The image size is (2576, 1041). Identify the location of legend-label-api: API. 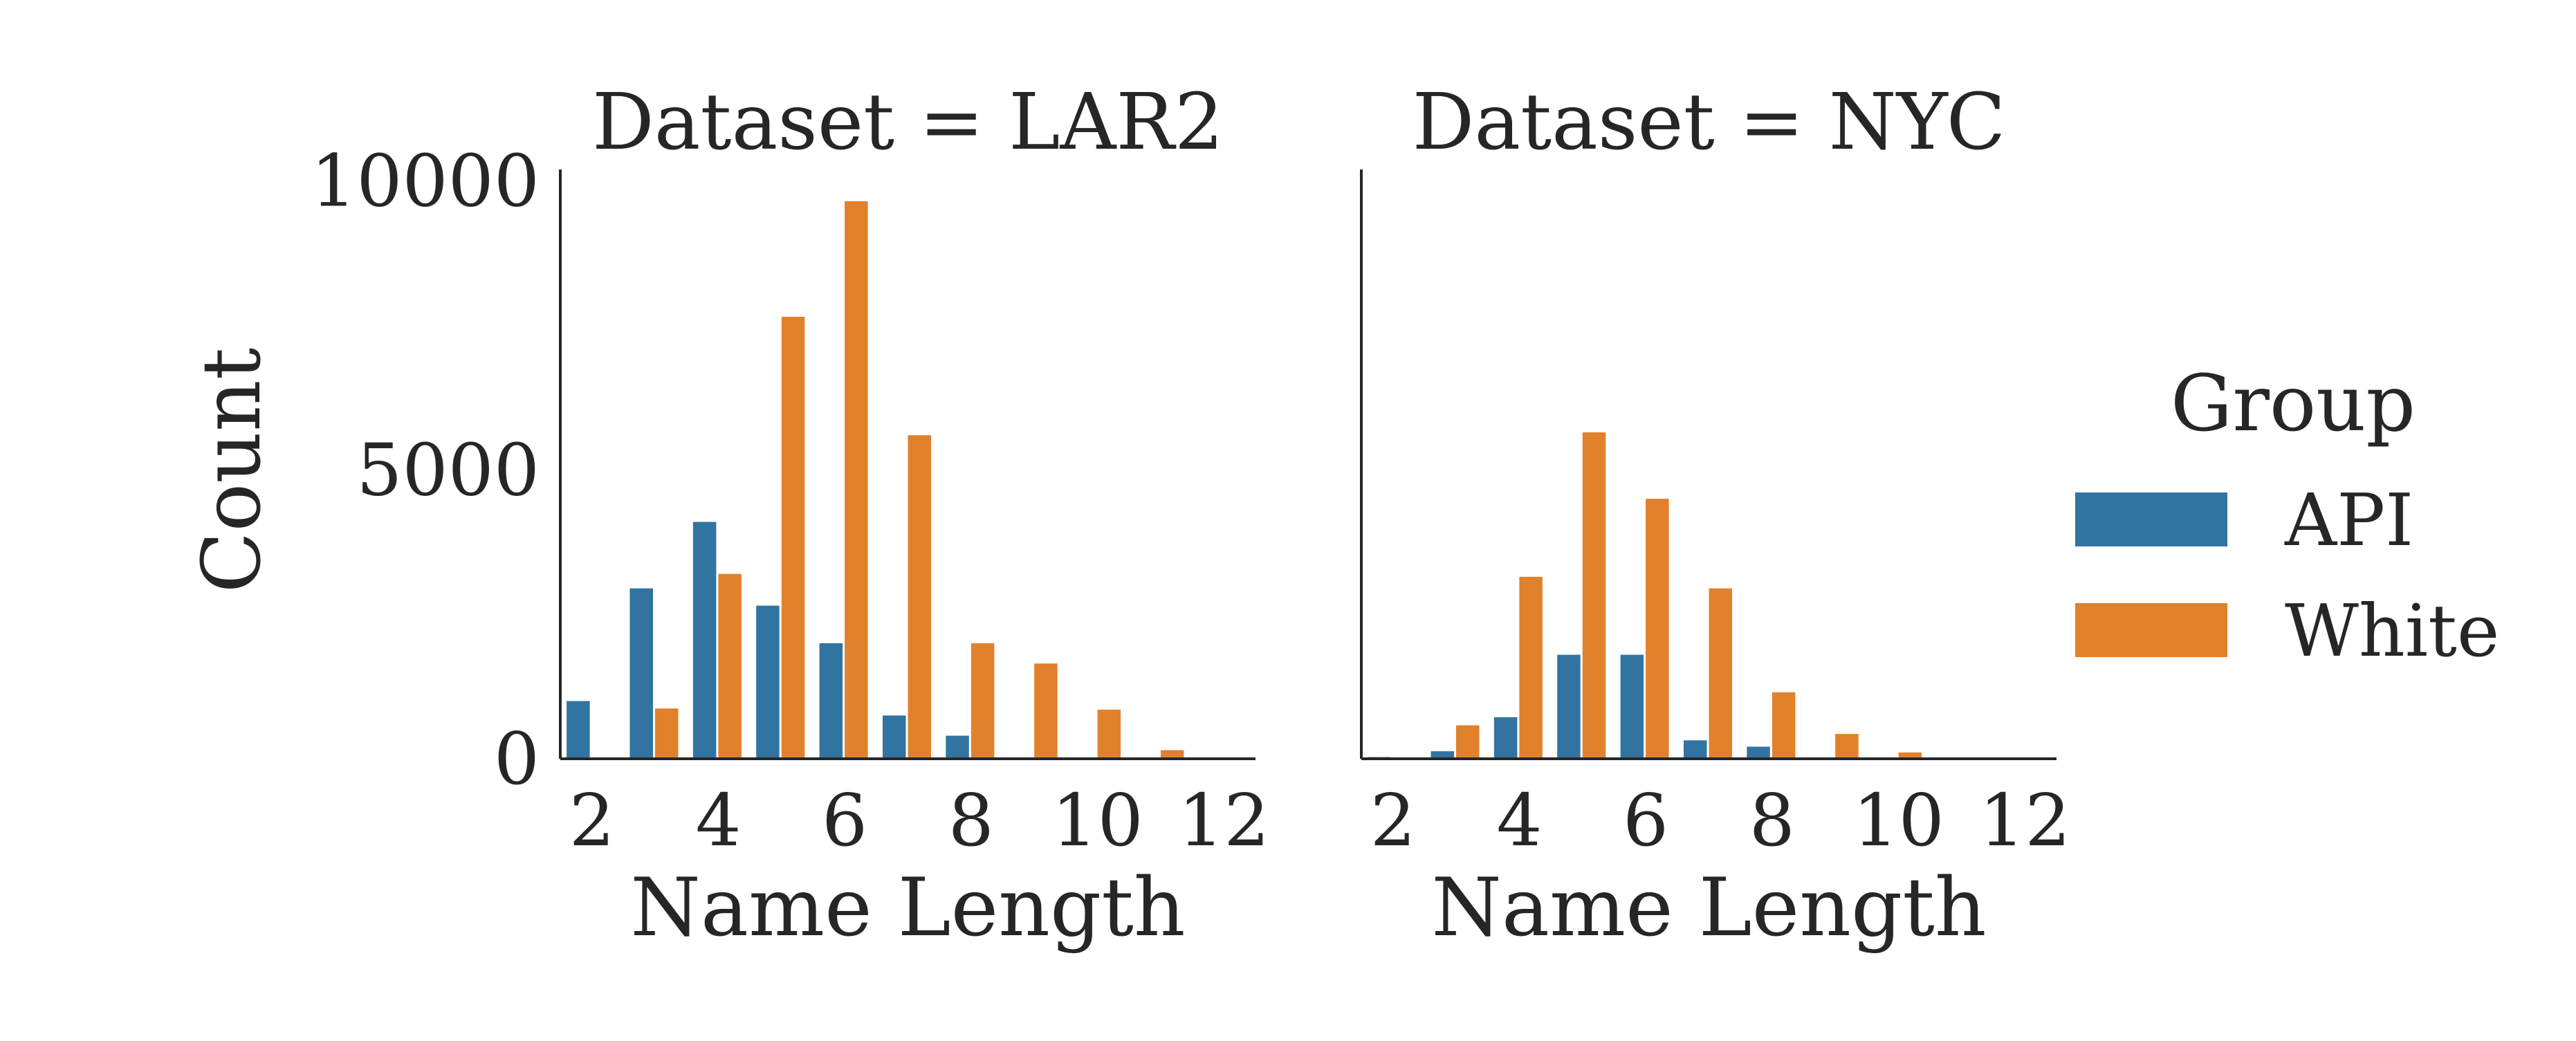
(2348, 520).